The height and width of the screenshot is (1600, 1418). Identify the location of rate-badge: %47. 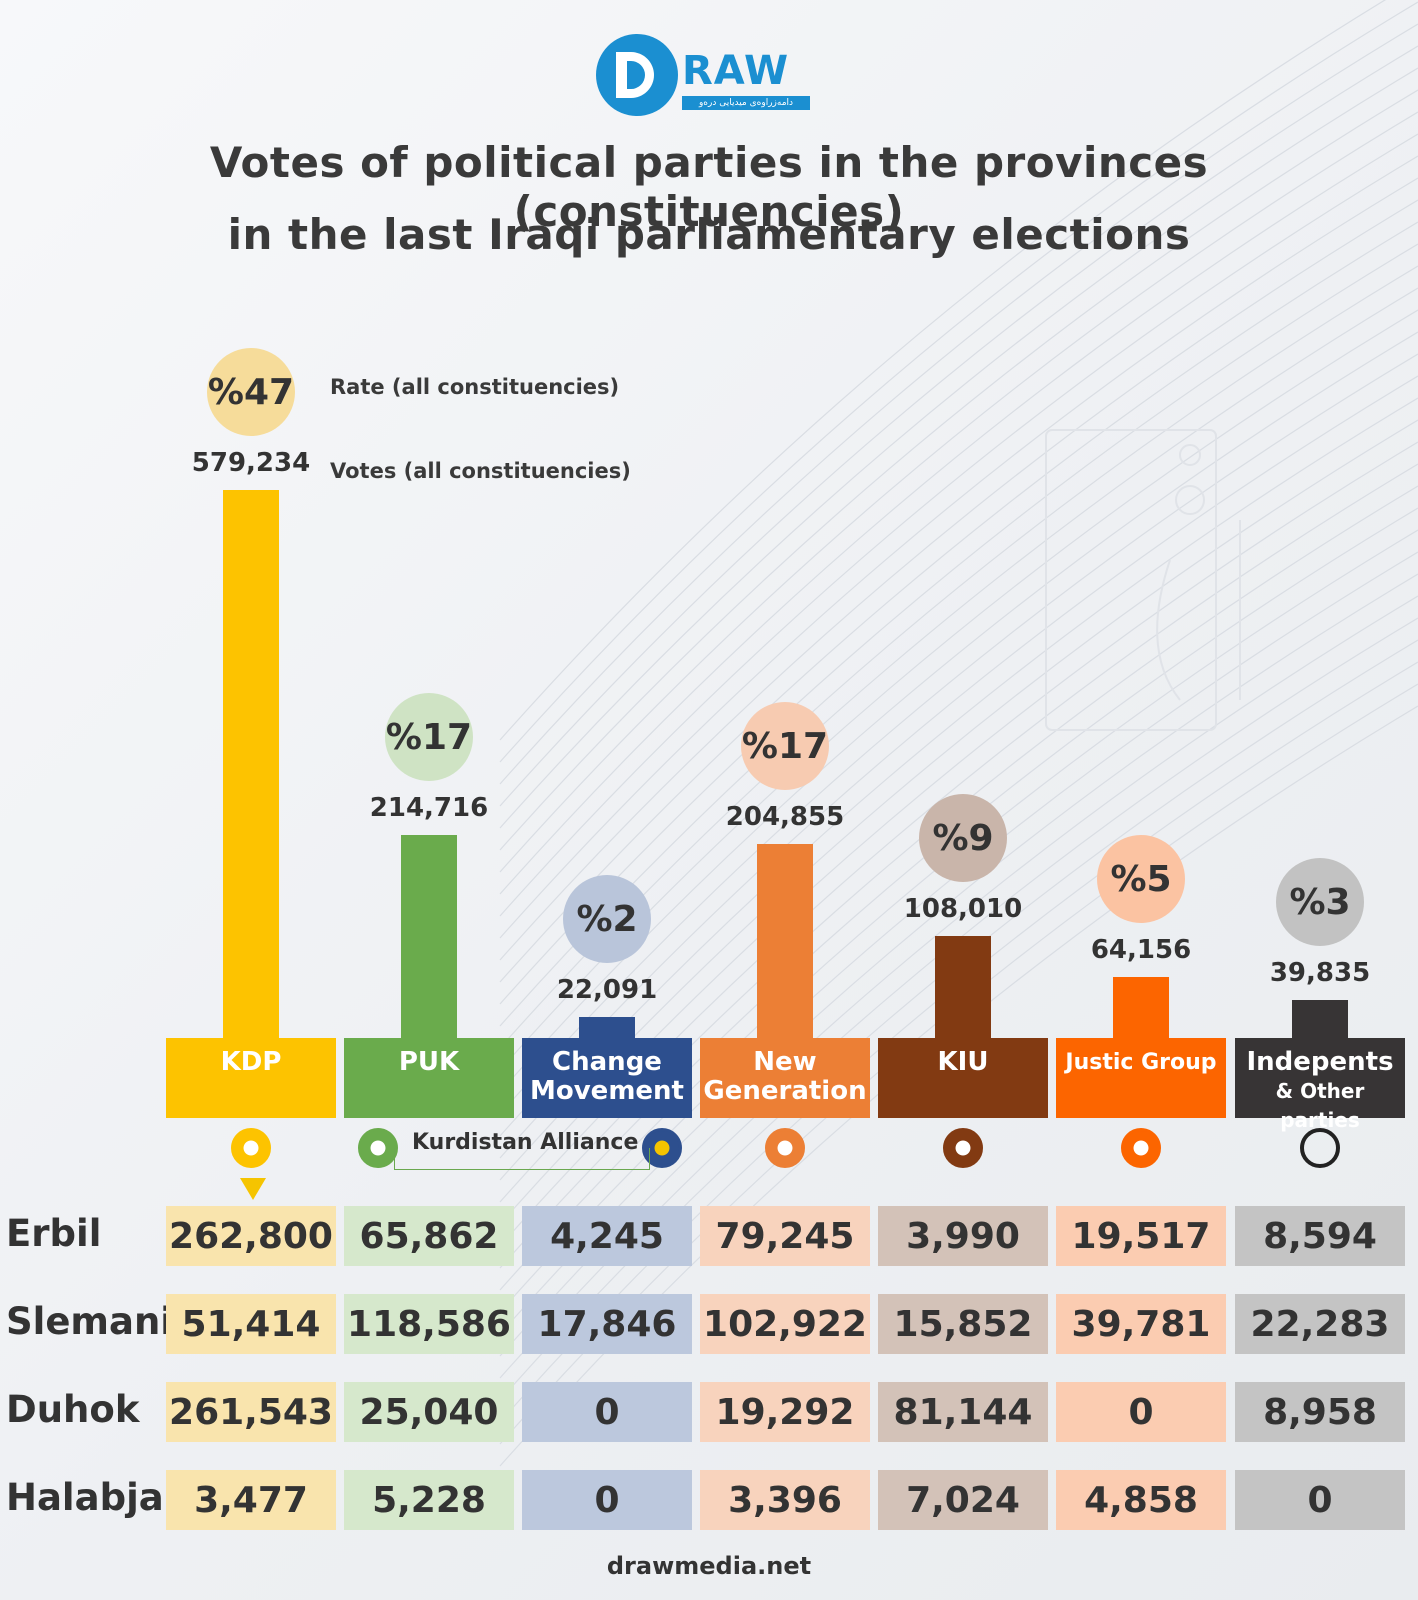
(251, 392).